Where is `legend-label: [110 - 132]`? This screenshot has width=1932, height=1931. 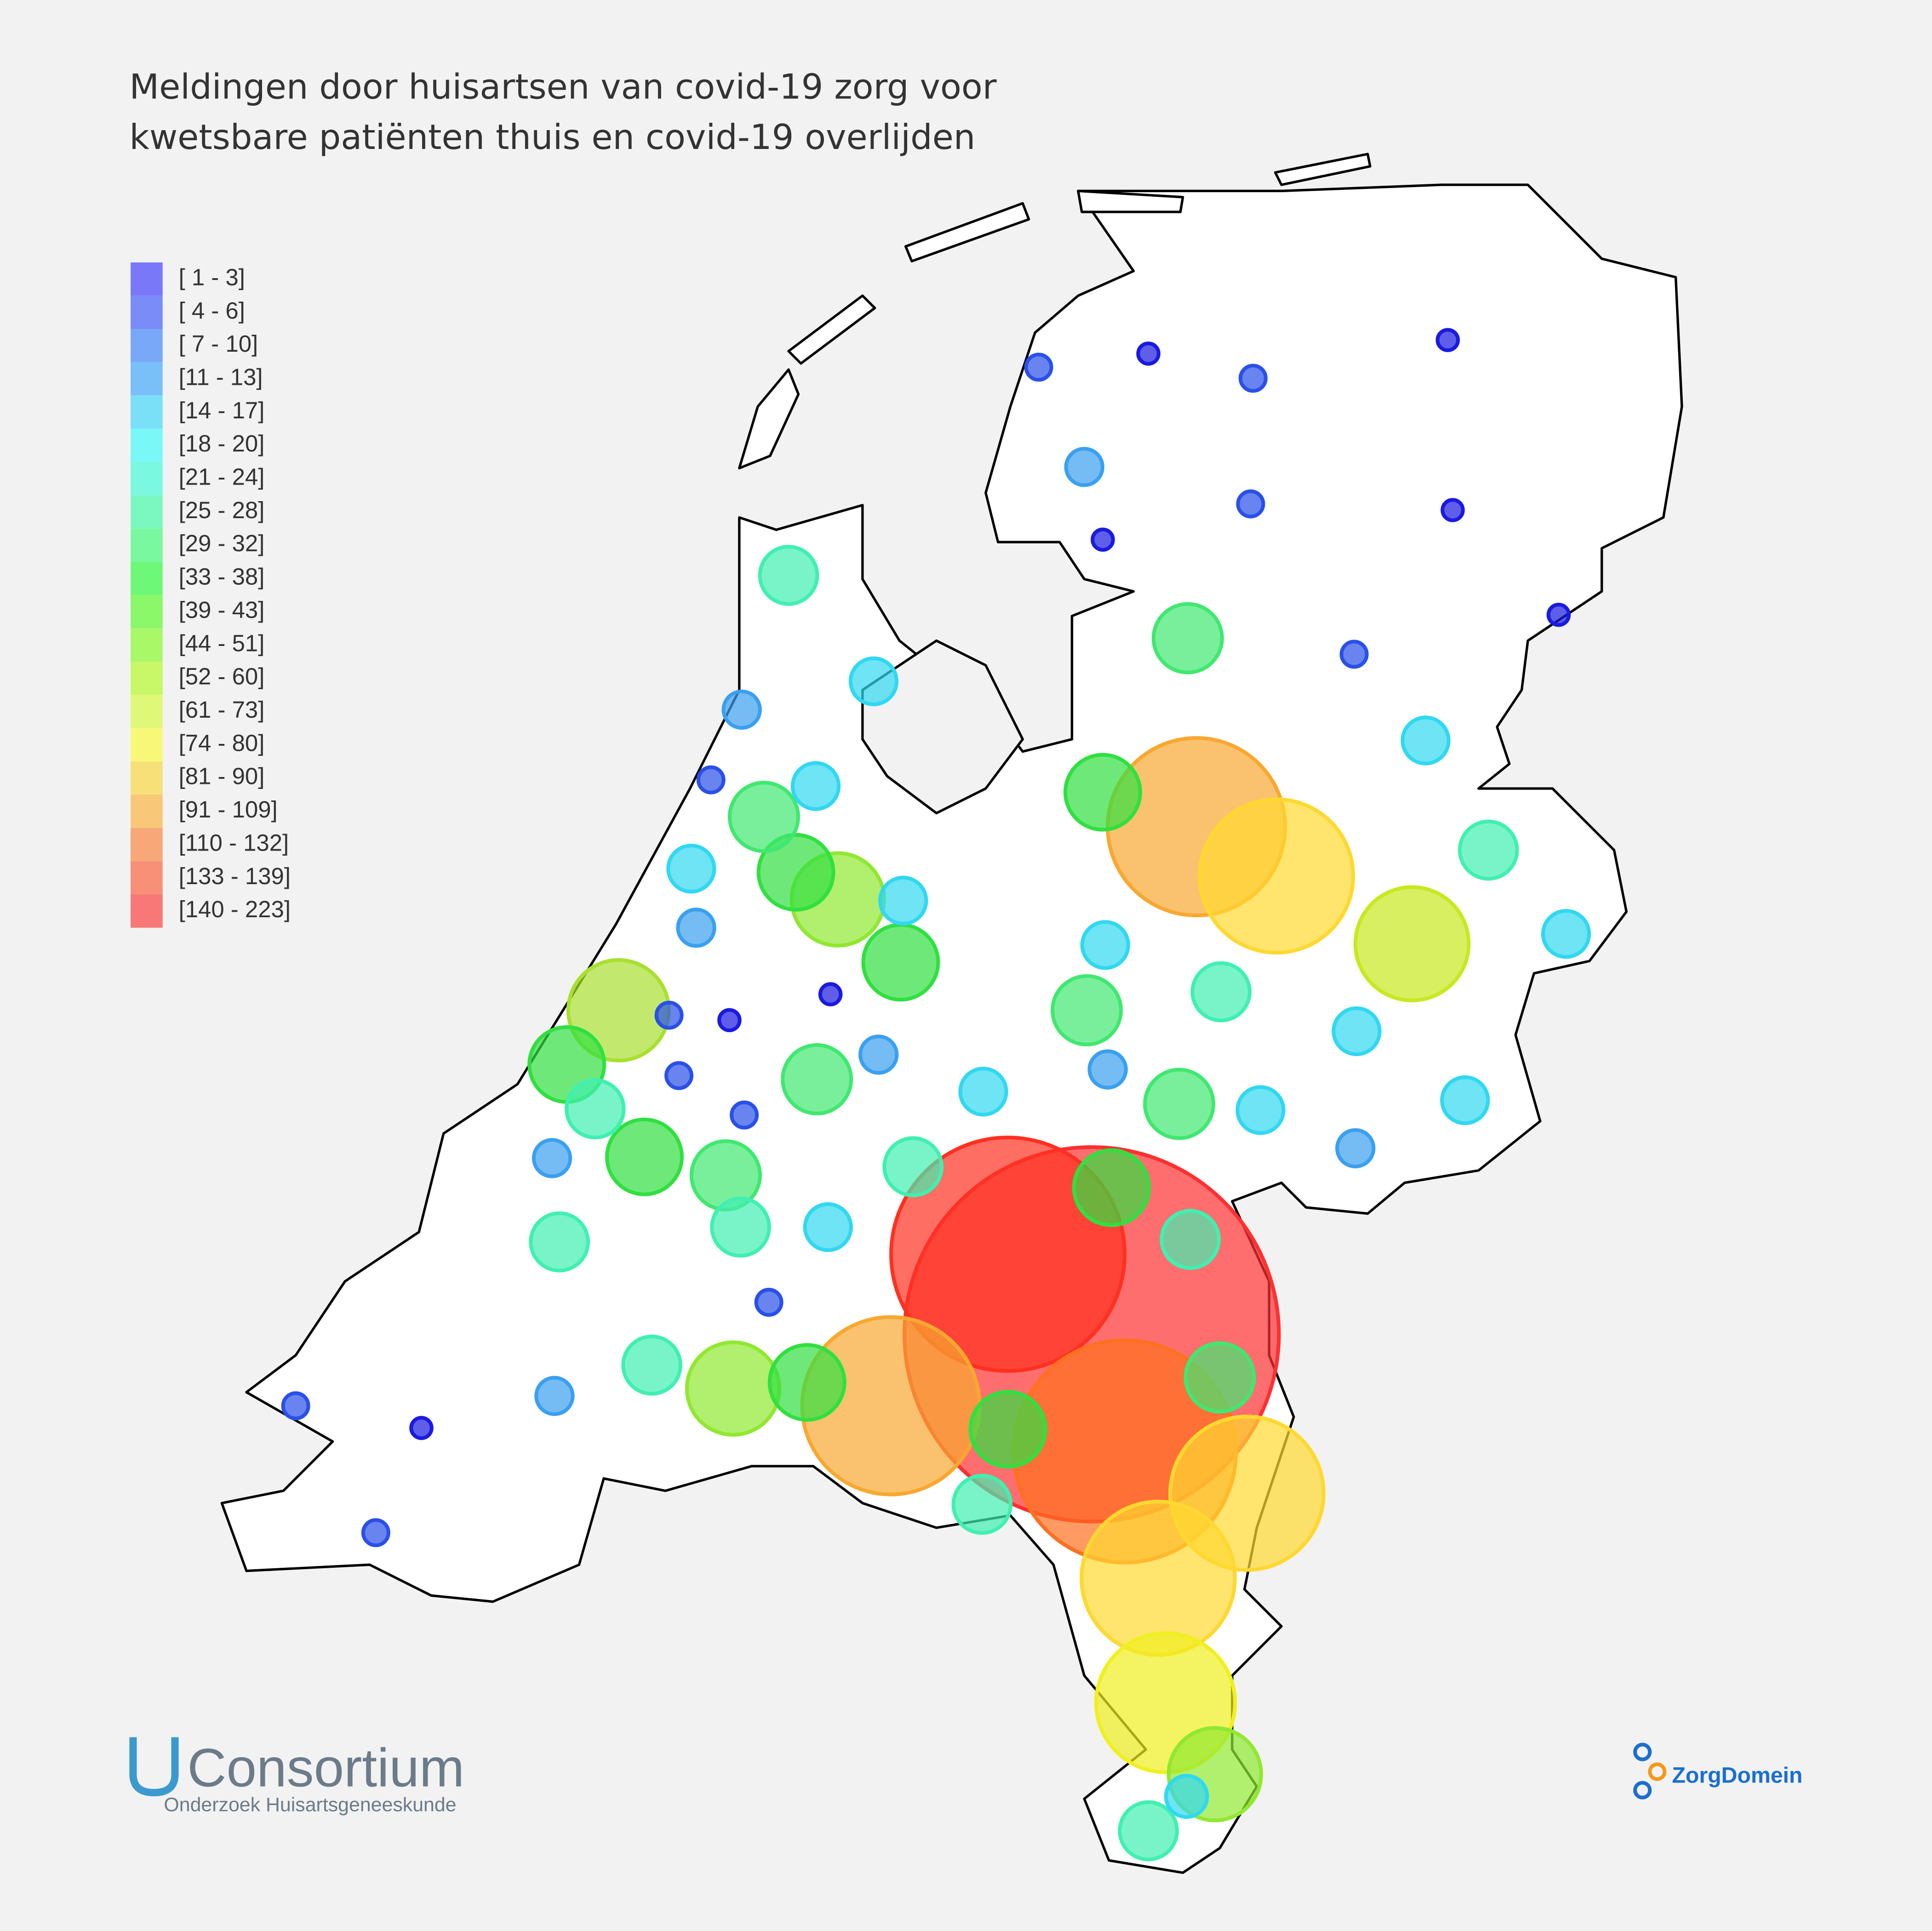
legend-label: [110 - 132] is located at coordinates (234, 842).